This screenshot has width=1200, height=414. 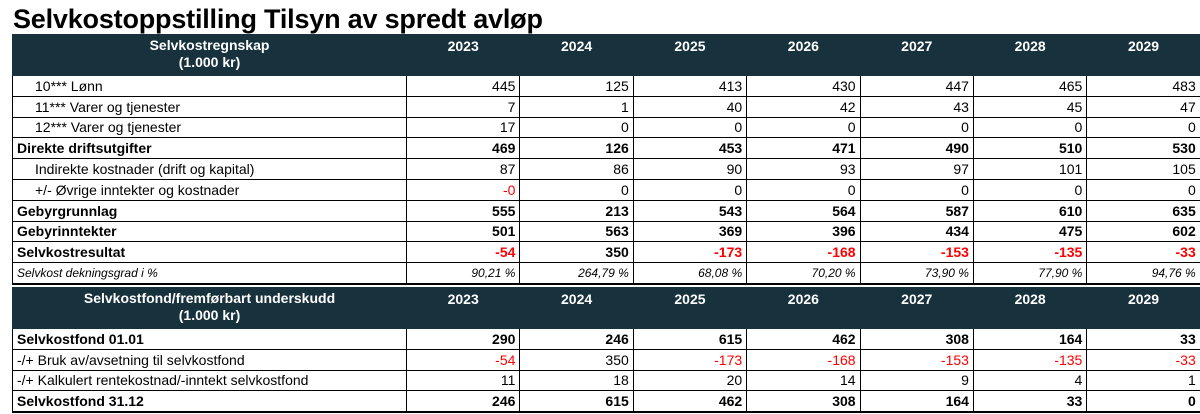 What do you see at coordinates (1030, 232) in the screenshot?
I see `cell-value: 475` at bounding box center [1030, 232].